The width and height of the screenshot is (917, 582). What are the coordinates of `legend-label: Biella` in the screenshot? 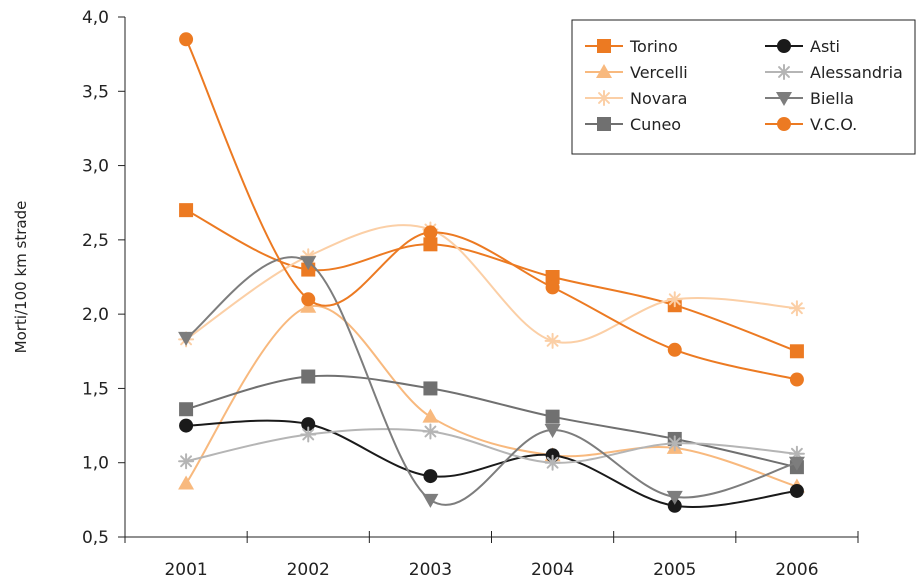 It's located at (832, 98).